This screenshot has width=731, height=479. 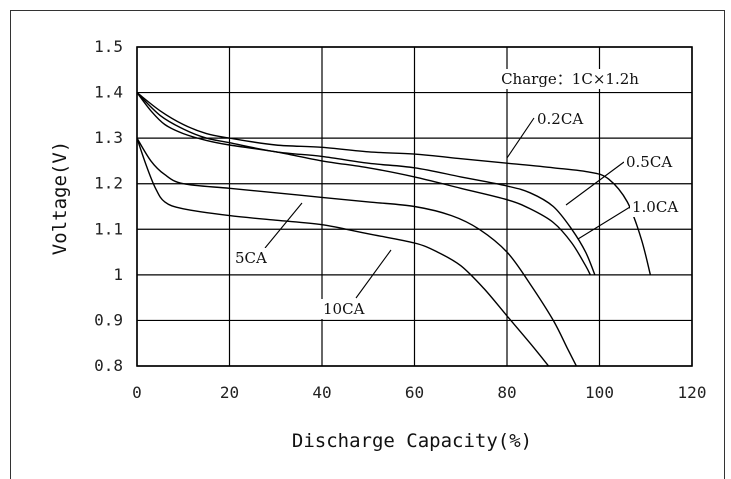 I want to click on x-tick-label: 0, so click(x=137, y=392).